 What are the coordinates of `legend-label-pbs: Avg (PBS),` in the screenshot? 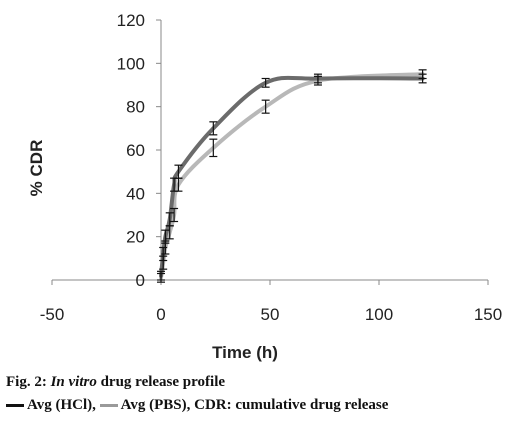 It's located at (155, 405).